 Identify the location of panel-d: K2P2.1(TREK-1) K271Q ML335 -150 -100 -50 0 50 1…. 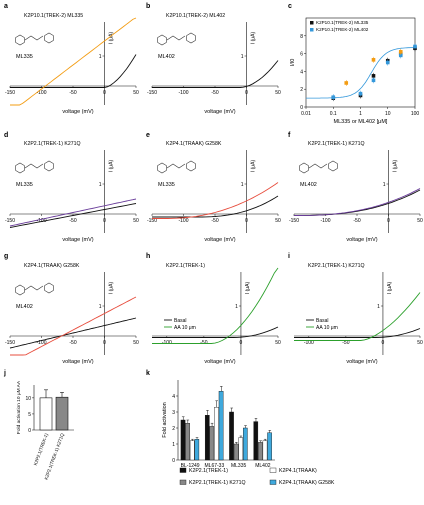
(72, 192).